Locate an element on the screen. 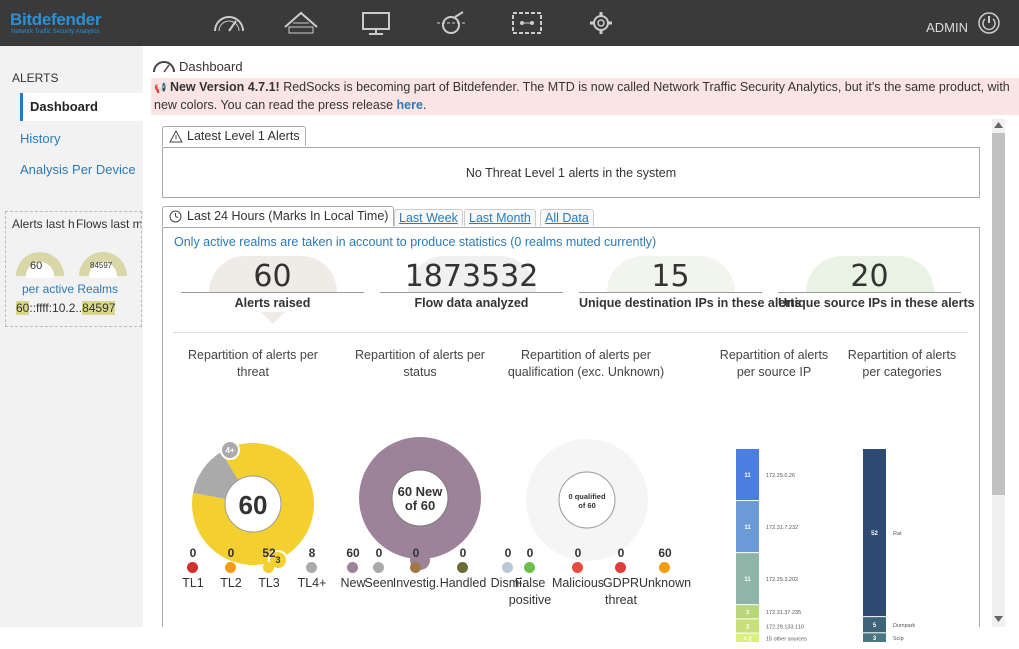 This screenshot has height=649, width=1019. bar-label-5: 15 other sources is located at coordinates (786, 639).